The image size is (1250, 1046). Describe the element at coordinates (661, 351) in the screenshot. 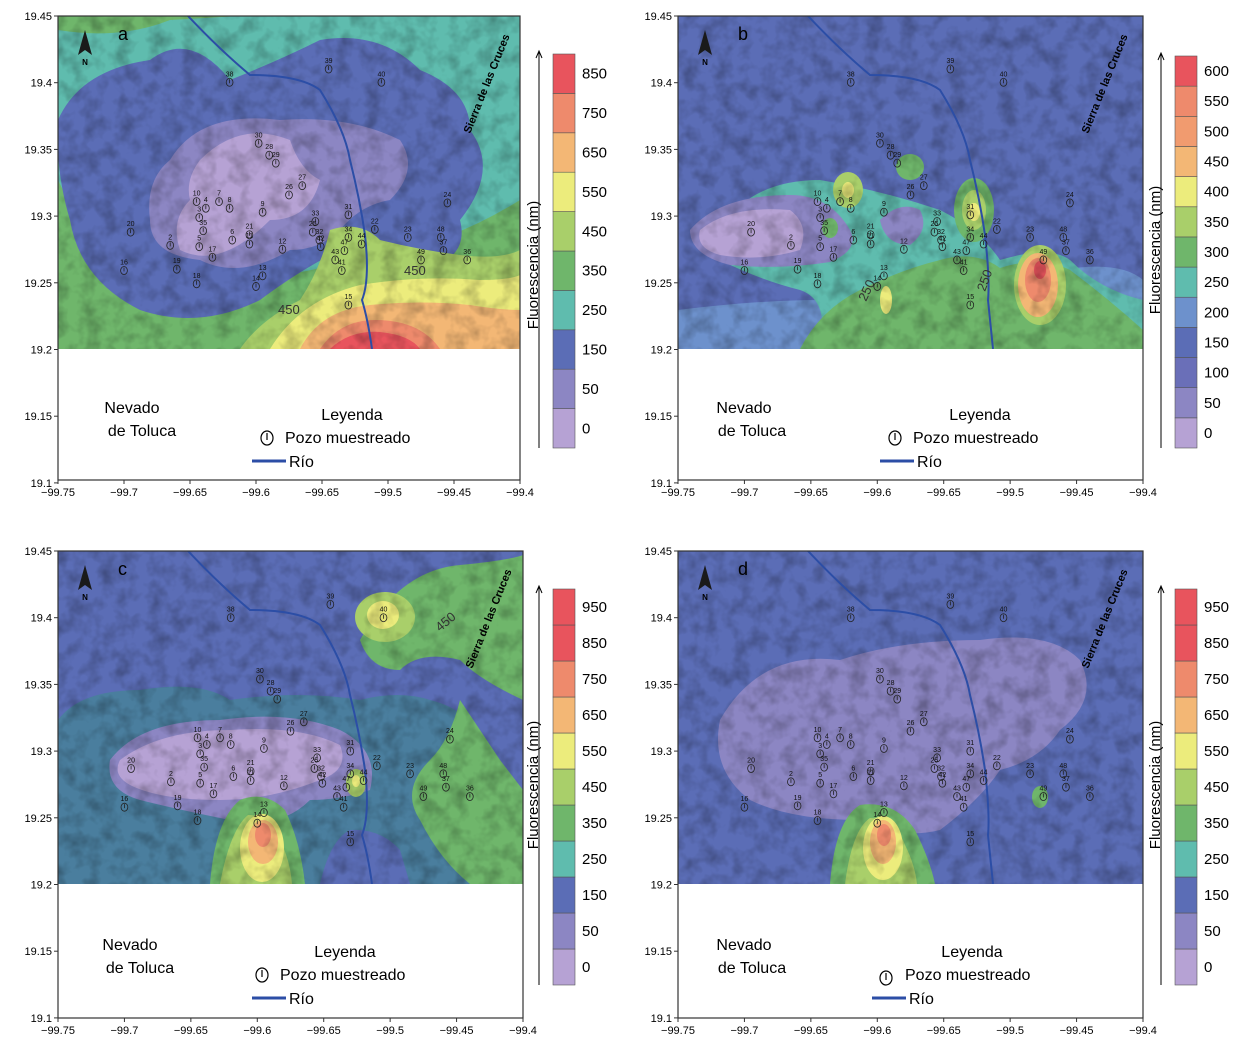

I see `y-tick-label: 19.2` at that location.